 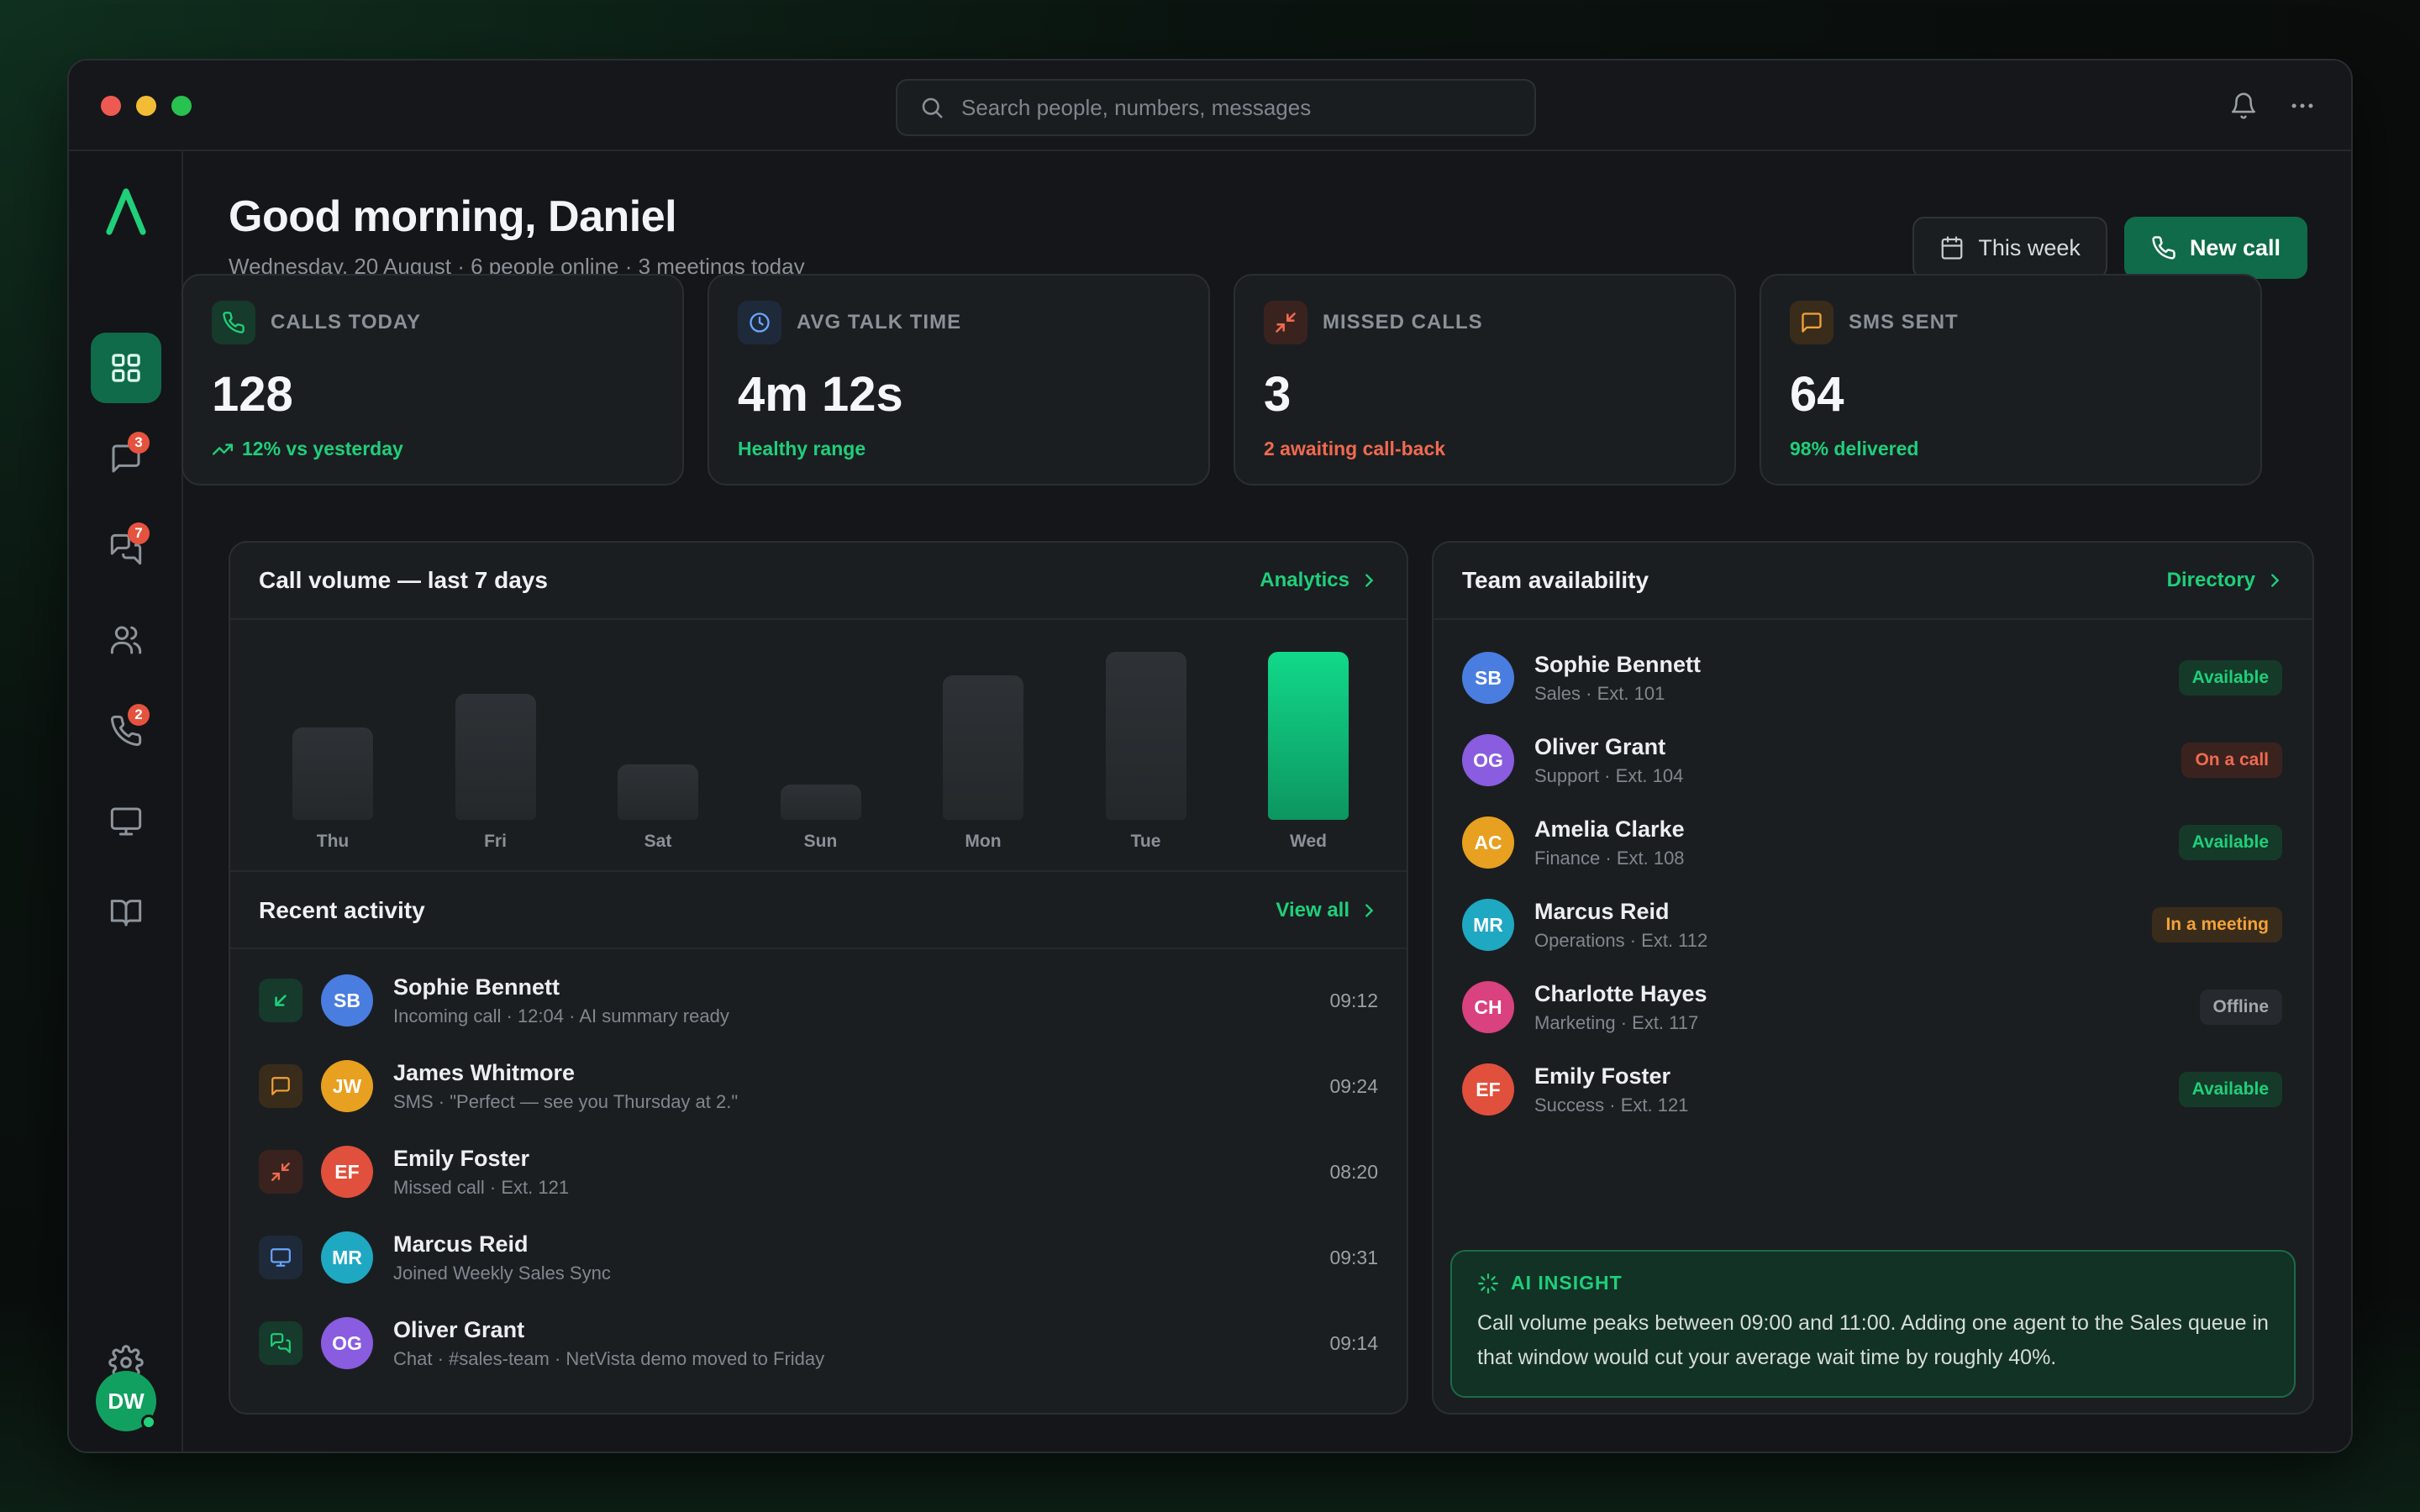 I want to click on header-actions: This week New call, so click(x=2109, y=248).